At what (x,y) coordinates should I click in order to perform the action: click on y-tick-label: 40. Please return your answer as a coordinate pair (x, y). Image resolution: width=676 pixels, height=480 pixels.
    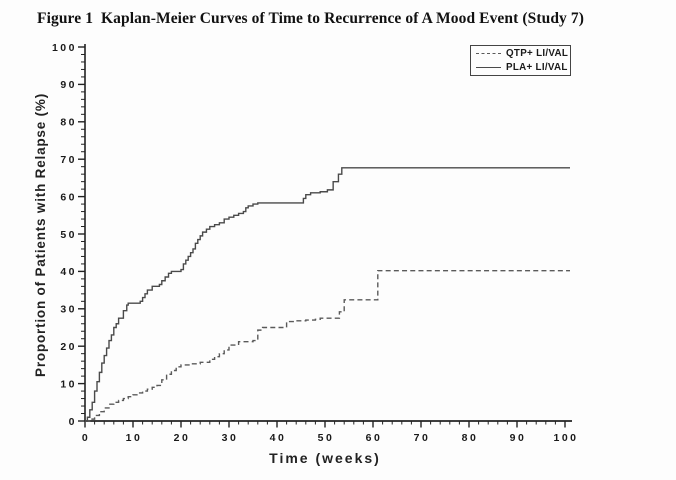
    Looking at the image, I should click on (68, 272).